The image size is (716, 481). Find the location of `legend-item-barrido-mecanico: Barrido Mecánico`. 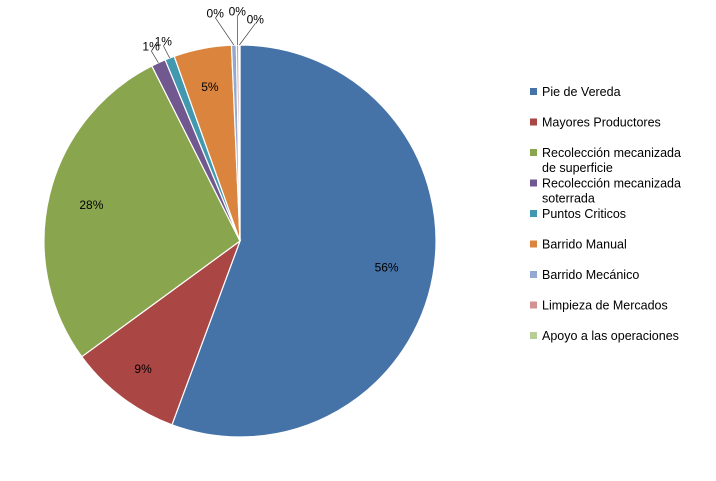

legend-item-barrido-mecanico: Barrido Mecánico is located at coordinates (584, 275).